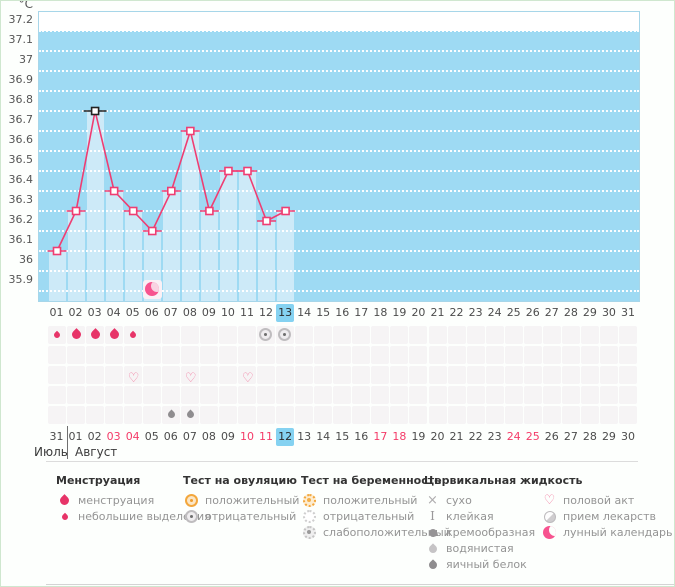 The height and width of the screenshot is (587, 675). What do you see at coordinates (189, 436) in the screenshot?
I see `date-07: 07` at bounding box center [189, 436].